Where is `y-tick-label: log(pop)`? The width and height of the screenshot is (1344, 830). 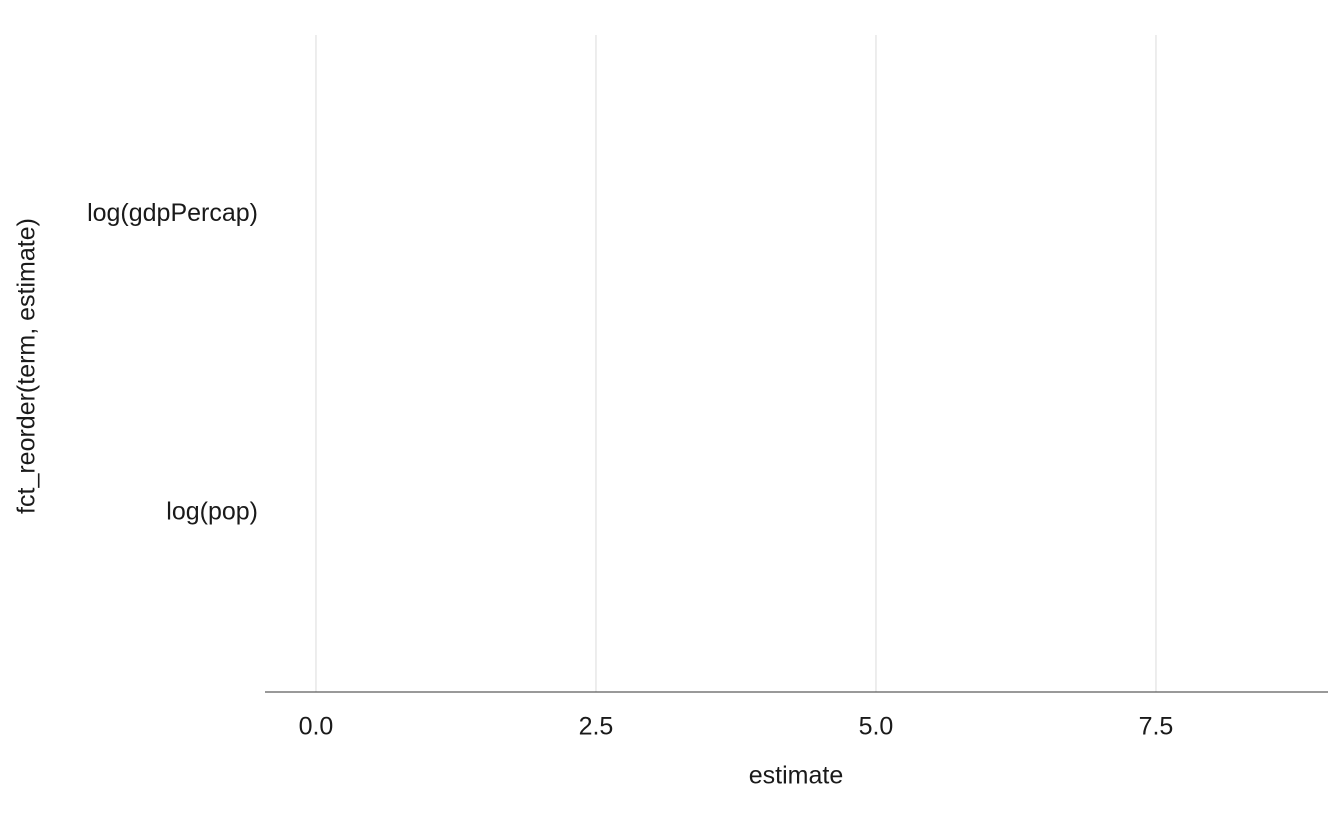
y-tick-label: log(pop) is located at coordinates (212, 511).